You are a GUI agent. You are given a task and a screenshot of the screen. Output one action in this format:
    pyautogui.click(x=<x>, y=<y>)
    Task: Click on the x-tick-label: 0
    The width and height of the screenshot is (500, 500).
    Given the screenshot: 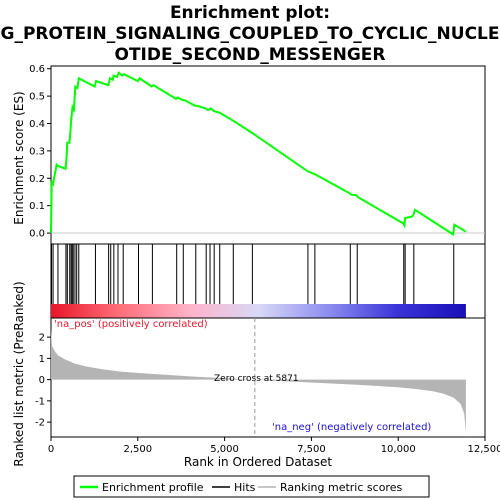 What is the action you would take?
    pyautogui.click(x=51, y=449)
    